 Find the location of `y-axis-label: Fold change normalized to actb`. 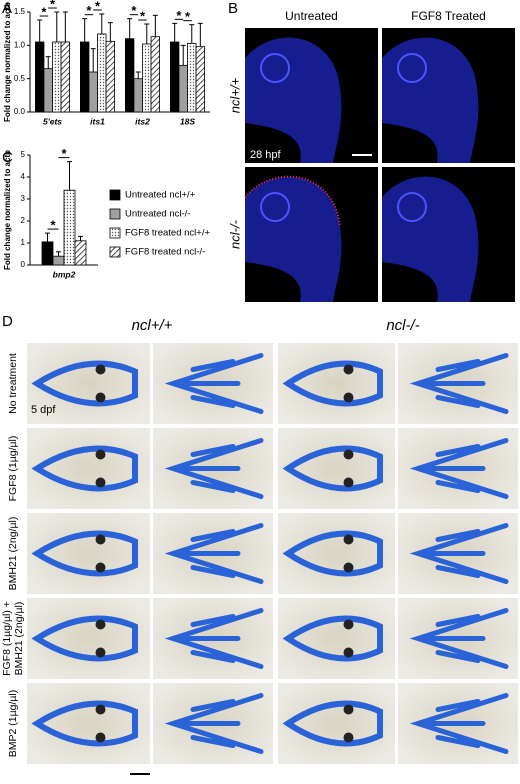

y-axis-label: Fold change normalized to actb is located at coordinates (7, 210).